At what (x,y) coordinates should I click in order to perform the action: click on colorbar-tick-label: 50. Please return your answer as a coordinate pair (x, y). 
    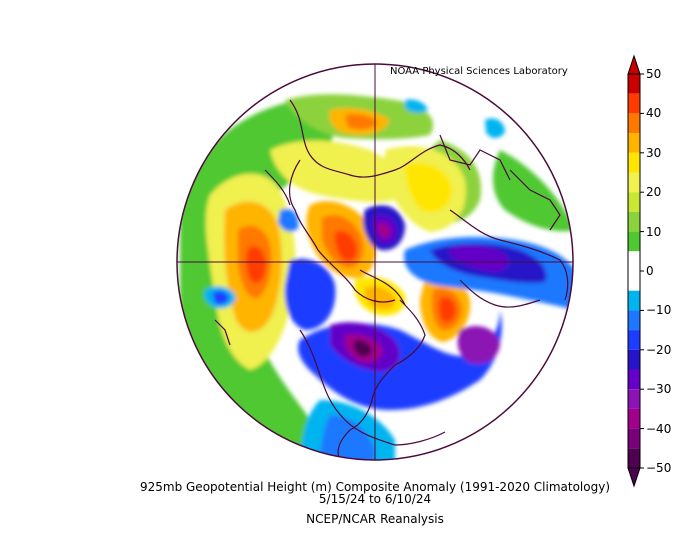
    Looking at the image, I should click on (654, 74).